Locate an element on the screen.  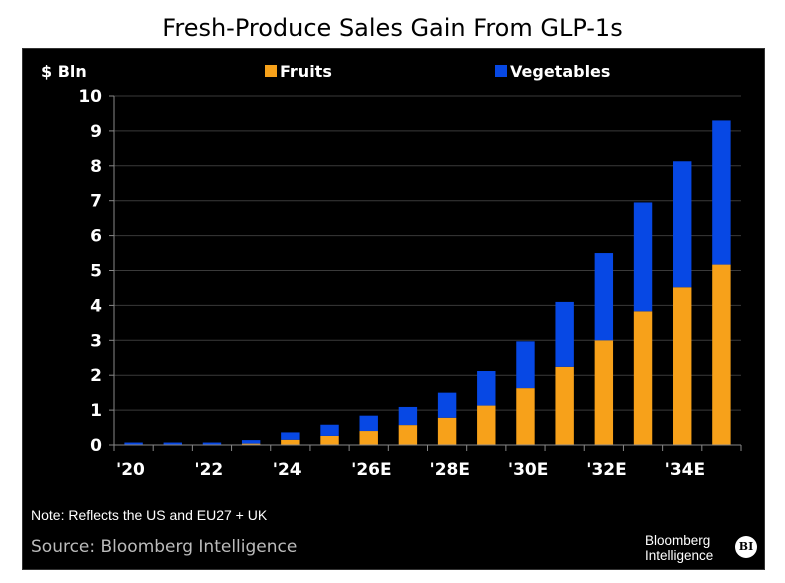
brand-line-1: Bloomberg is located at coordinates (678, 540).